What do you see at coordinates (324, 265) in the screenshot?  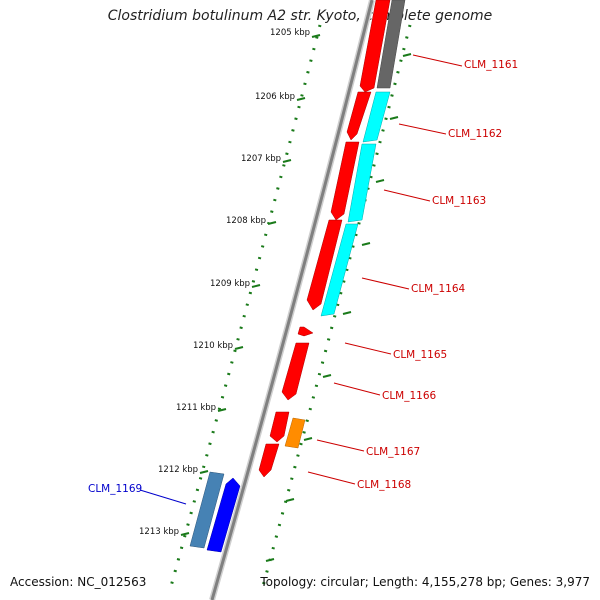 I see `cds-1164-forward` at bounding box center [324, 265].